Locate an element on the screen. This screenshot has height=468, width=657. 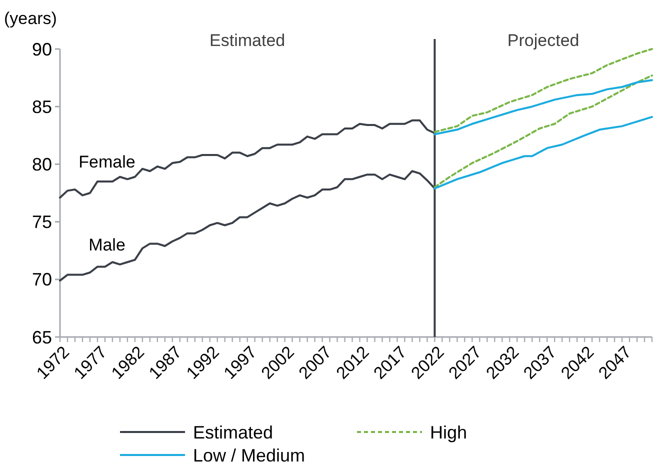
y-tick-label: 85 is located at coordinates (42, 106).